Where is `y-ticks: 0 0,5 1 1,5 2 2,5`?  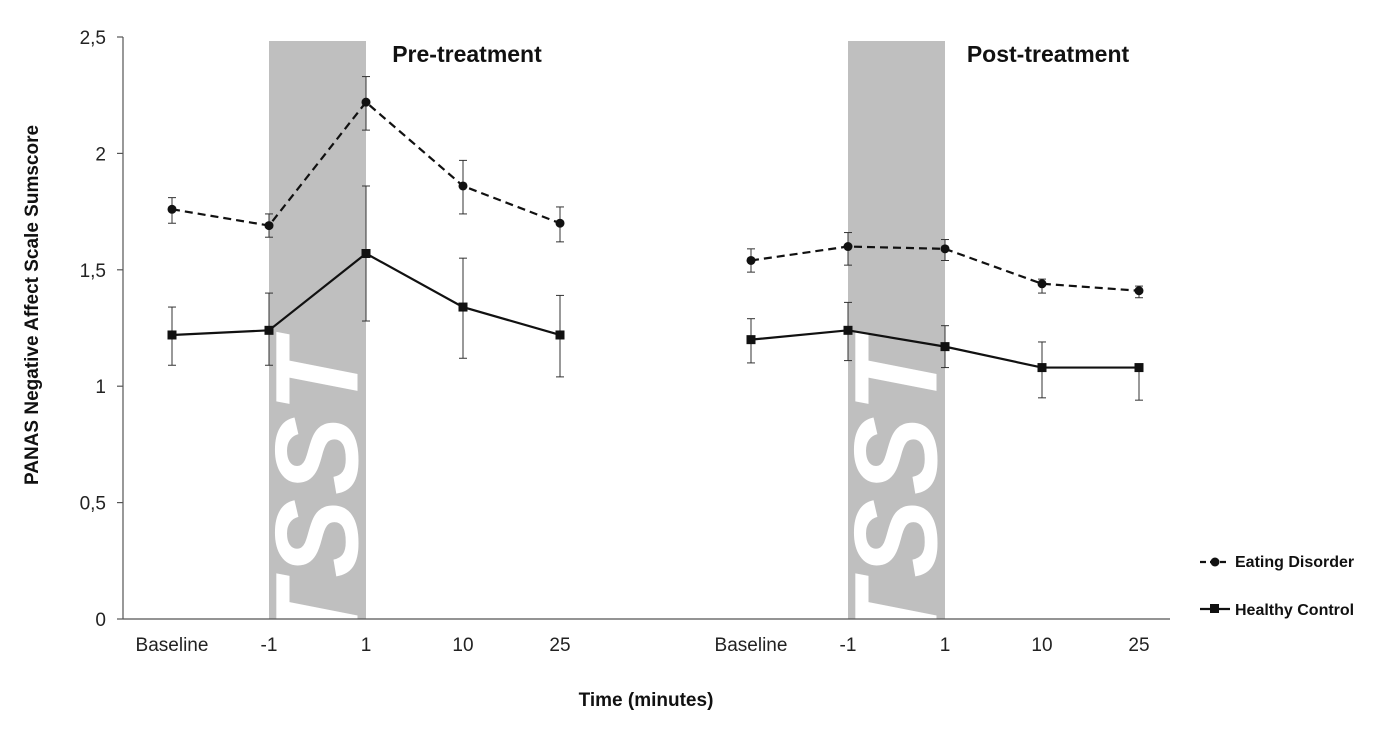
y-ticks: 0 0,5 1 1,5 2 2,5 is located at coordinates (101, 329).